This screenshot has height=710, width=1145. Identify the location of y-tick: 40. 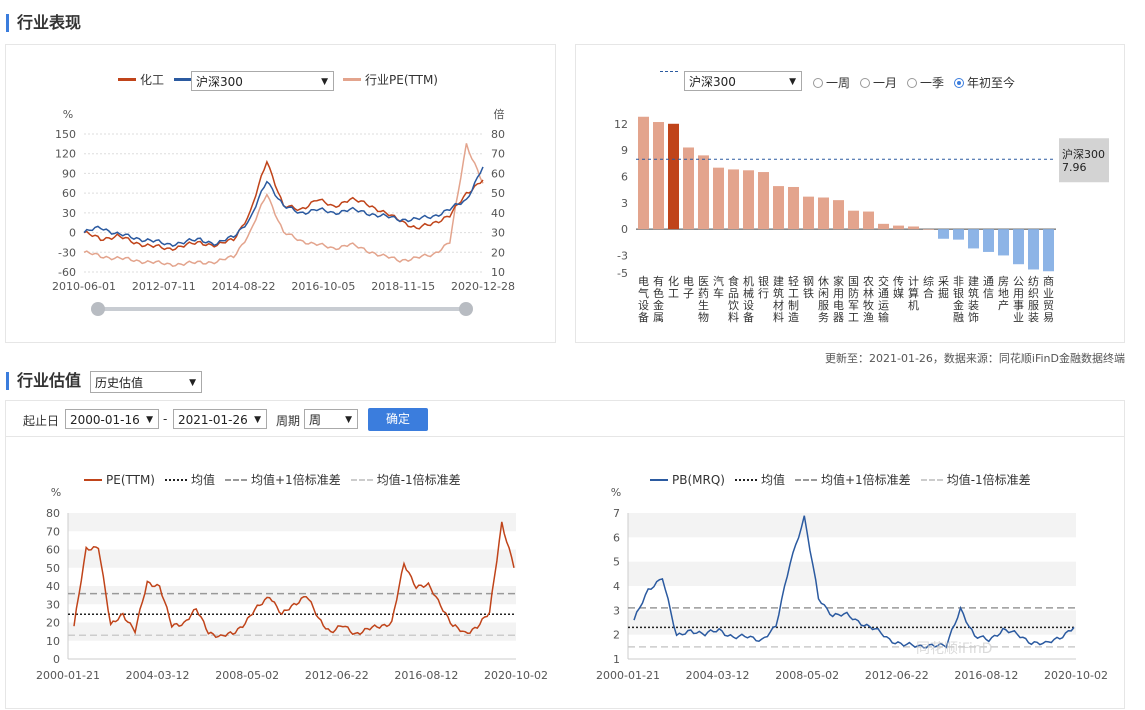
(53, 586).